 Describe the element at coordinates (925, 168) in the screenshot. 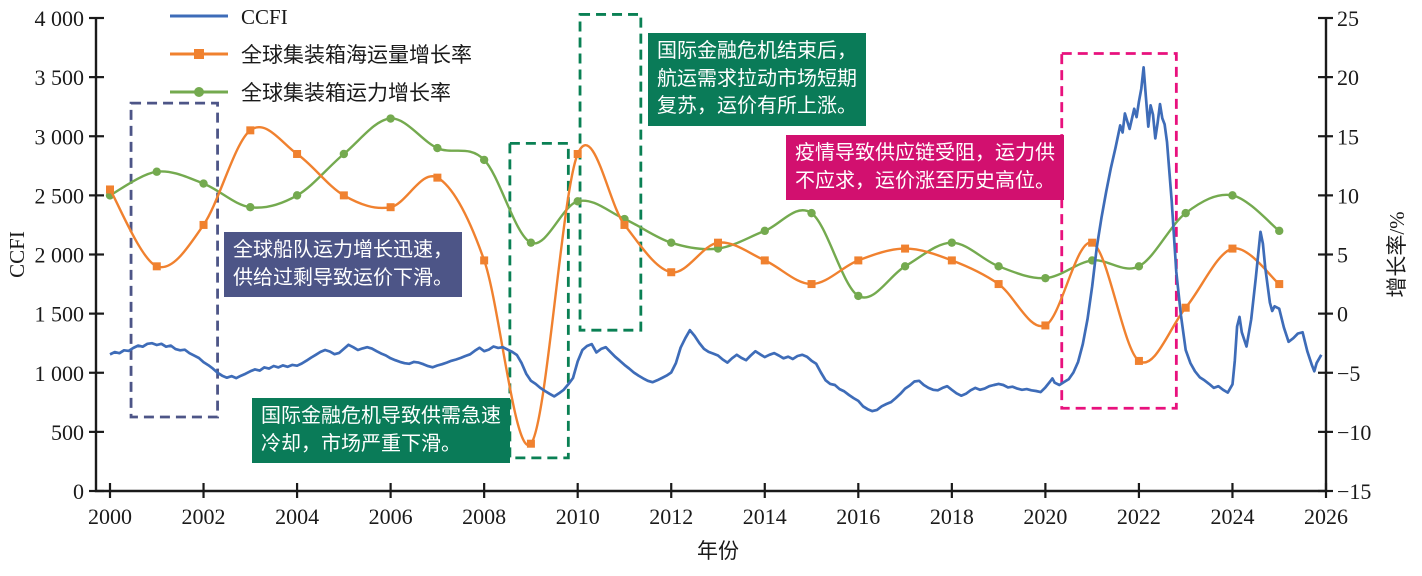

I see `annotation-box-pandemic-surge: 疫情导致供应链受阻，运力供 不应求，运价涨至历史高位。` at that location.